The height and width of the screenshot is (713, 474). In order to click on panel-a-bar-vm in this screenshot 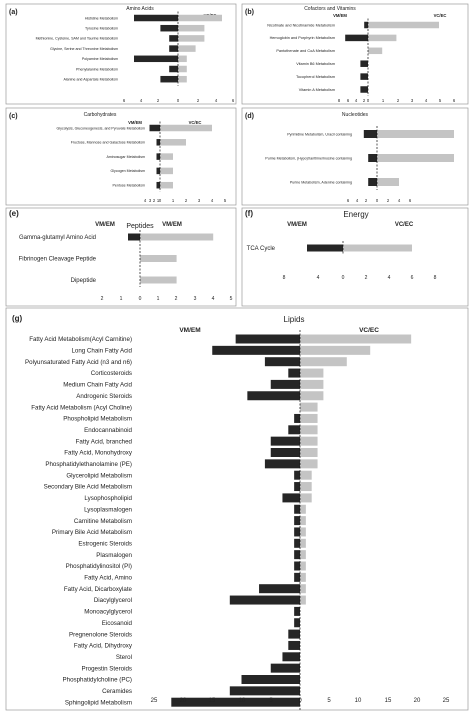, I will do `click(169, 28)`.